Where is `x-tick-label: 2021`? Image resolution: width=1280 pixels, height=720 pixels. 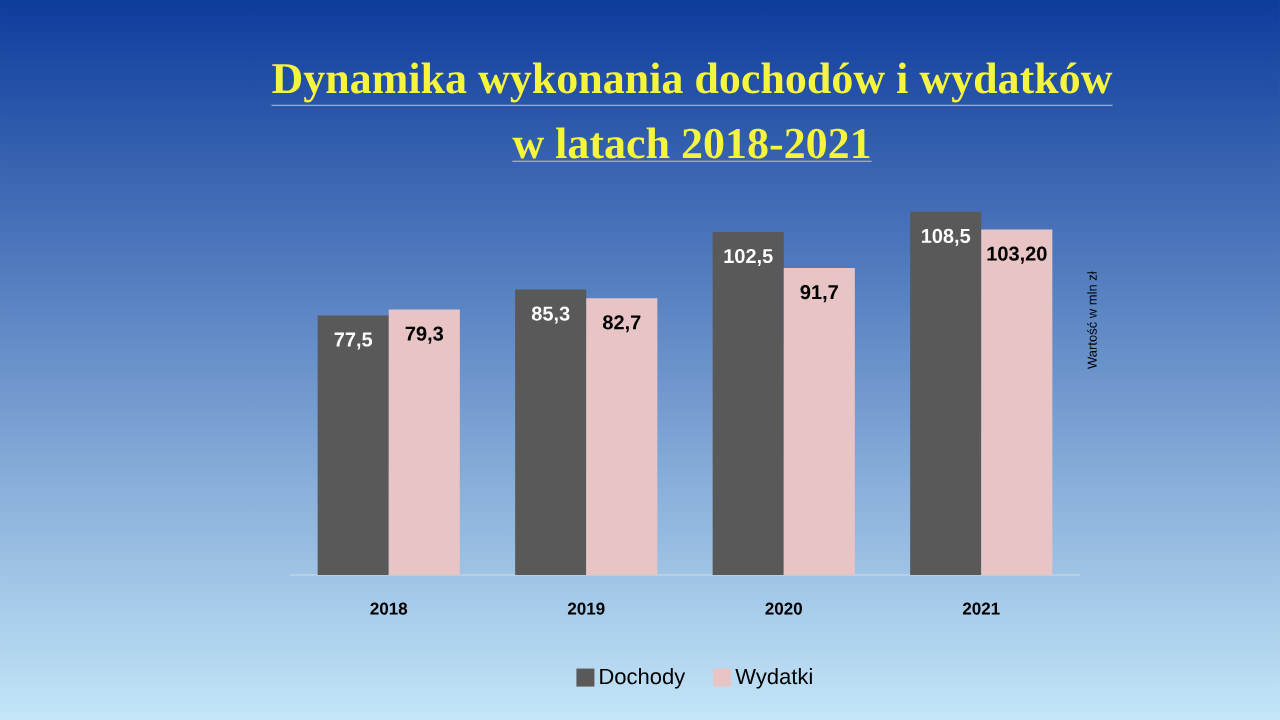
x-tick-label: 2021 is located at coordinates (981, 608).